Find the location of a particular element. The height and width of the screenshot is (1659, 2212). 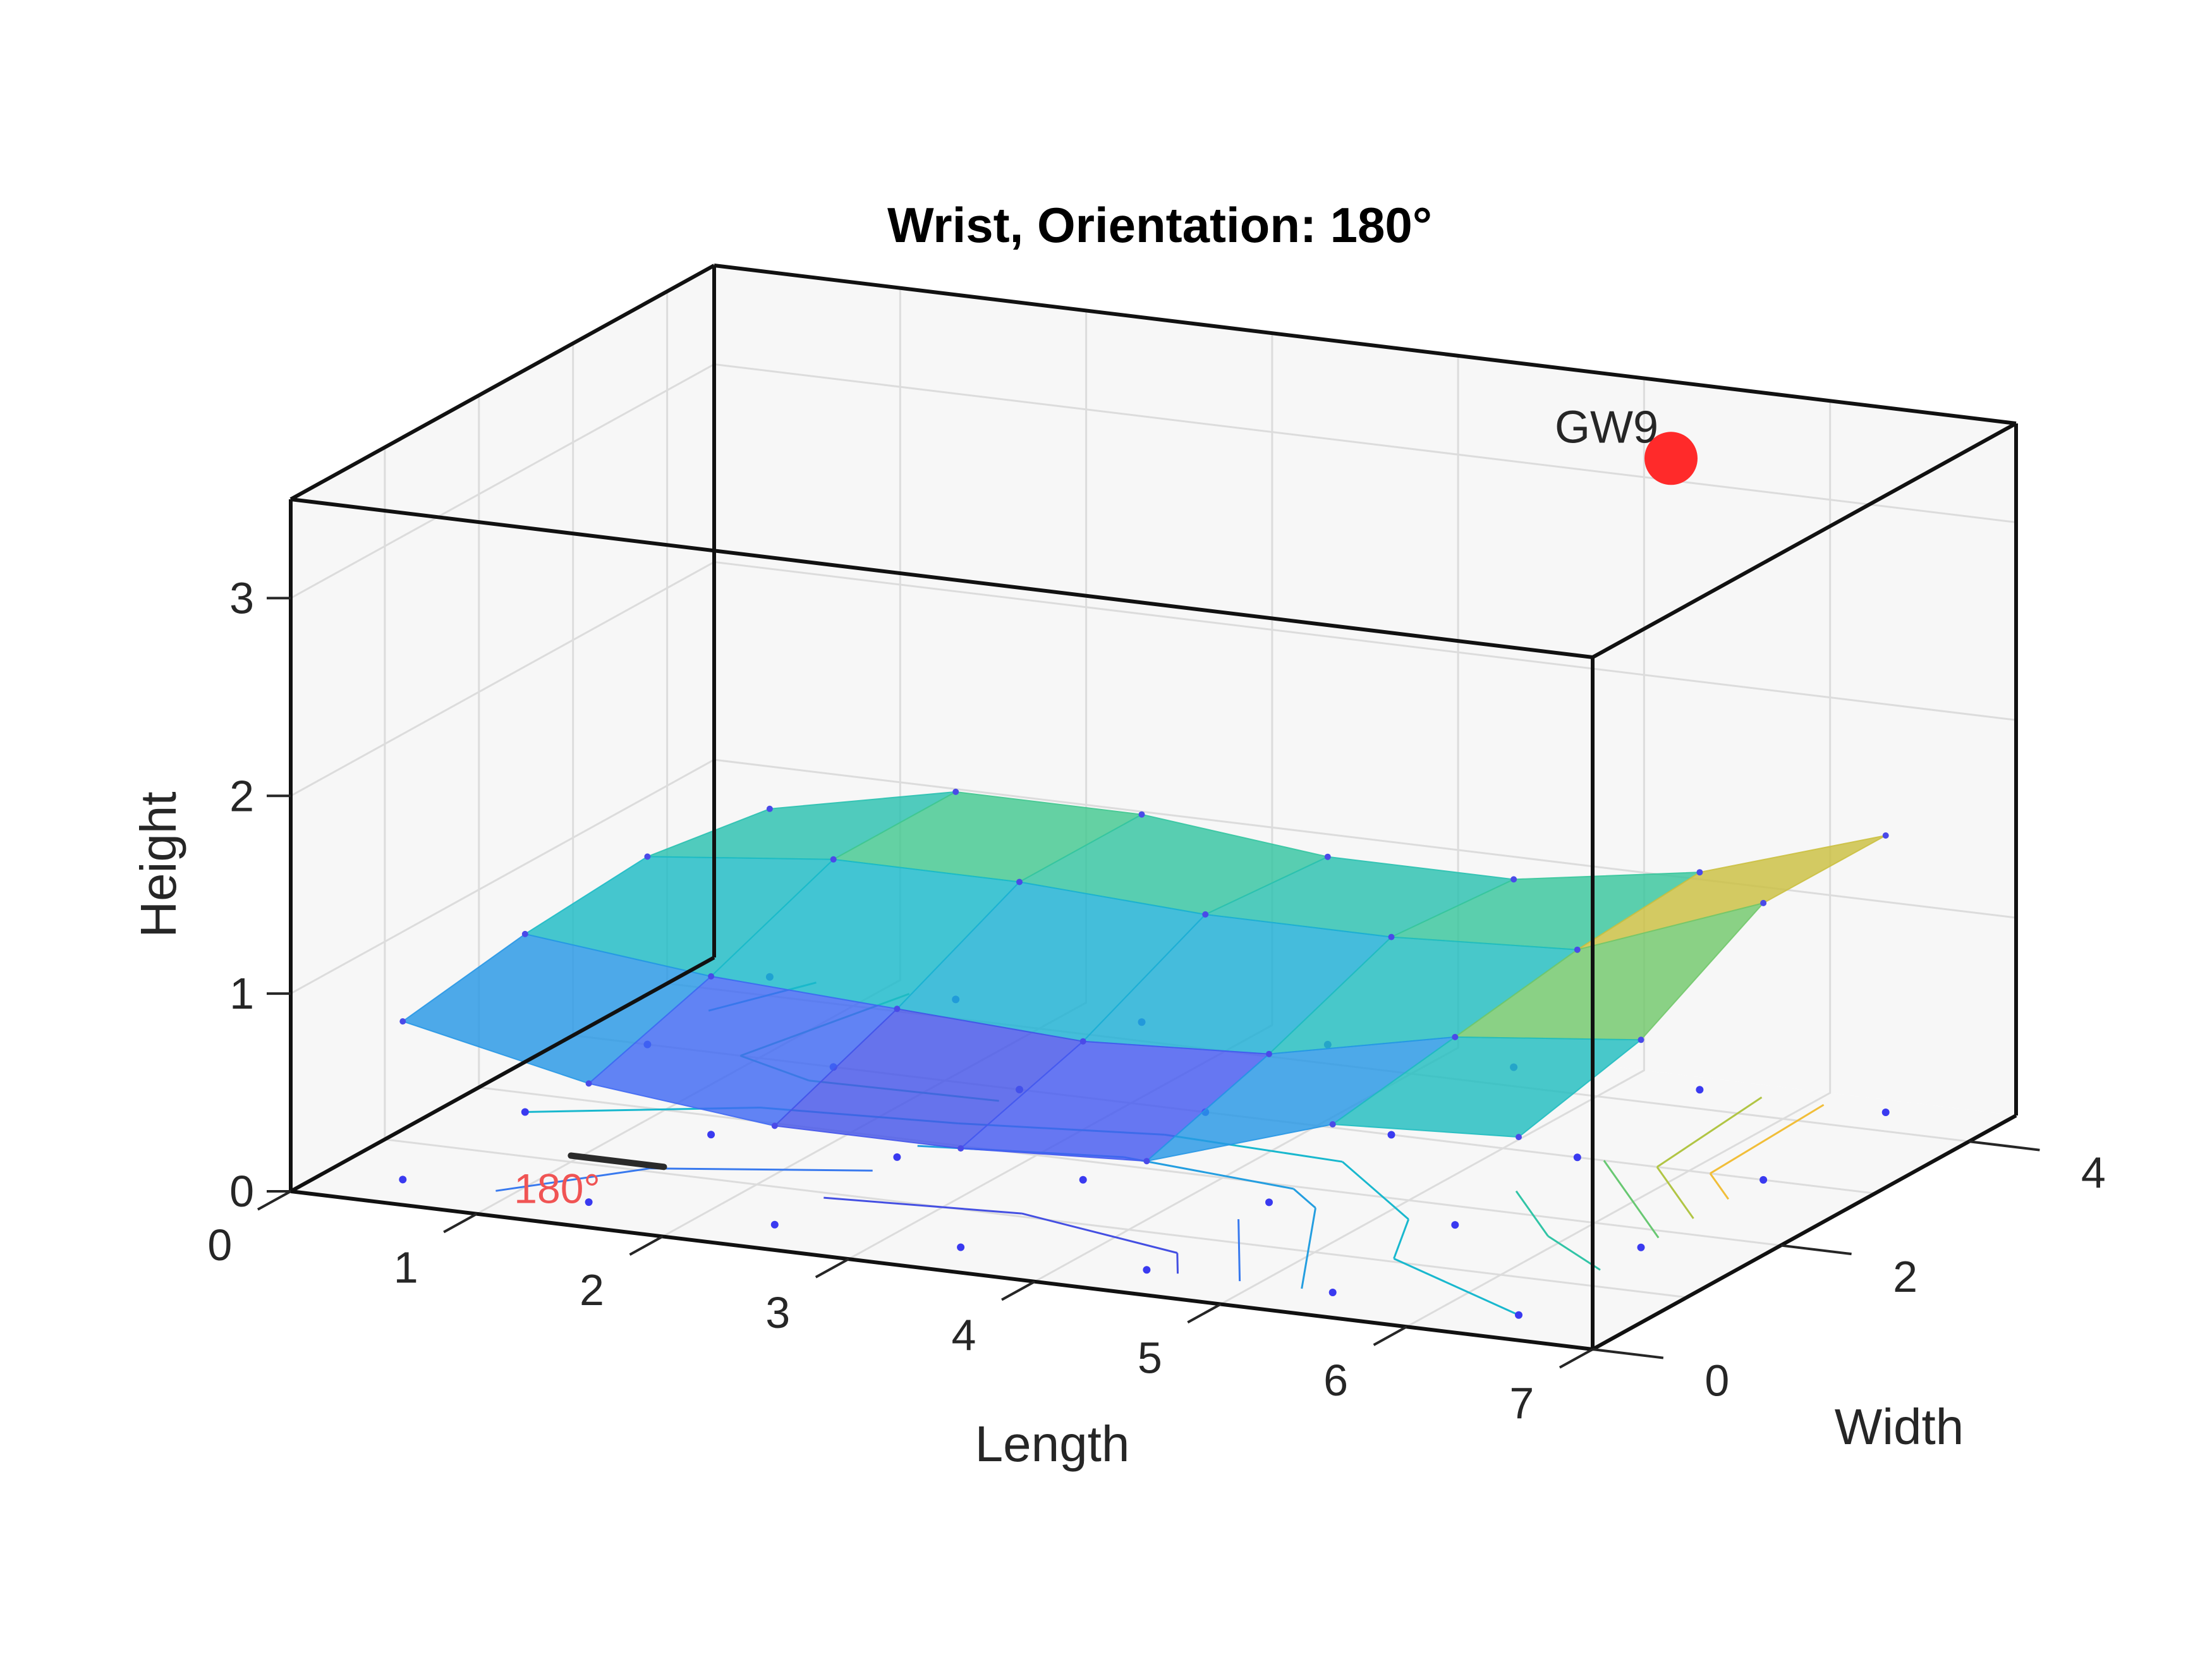

orientation-arrow is located at coordinates (617, 1161).